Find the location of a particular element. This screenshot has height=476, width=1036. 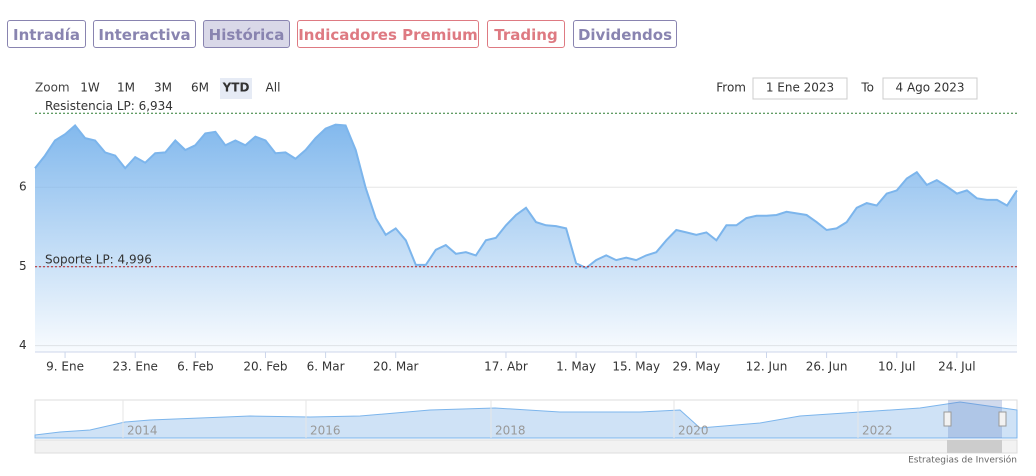

navigator-year: 2014 is located at coordinates (142, 431).